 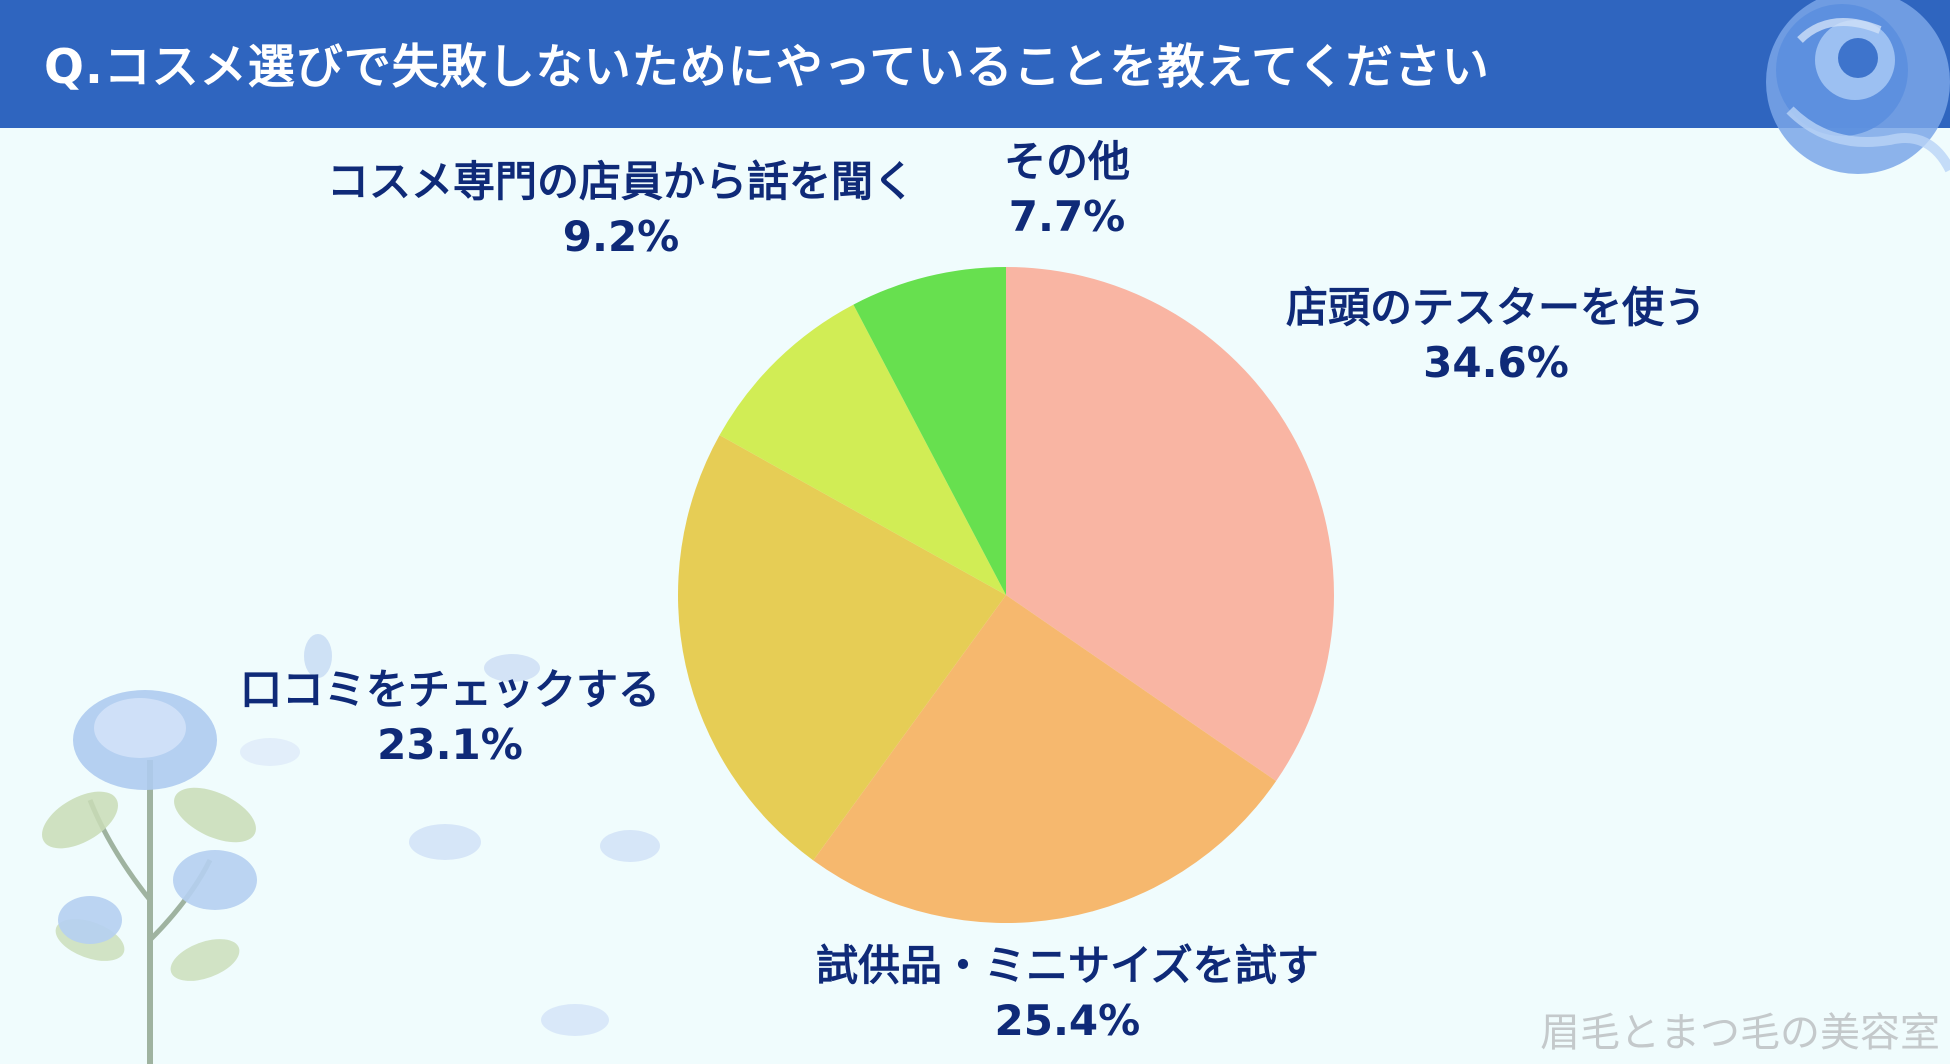 I want to click on slice-label-name: 店頭のテスターを使う, so click(x=1496, y=307).